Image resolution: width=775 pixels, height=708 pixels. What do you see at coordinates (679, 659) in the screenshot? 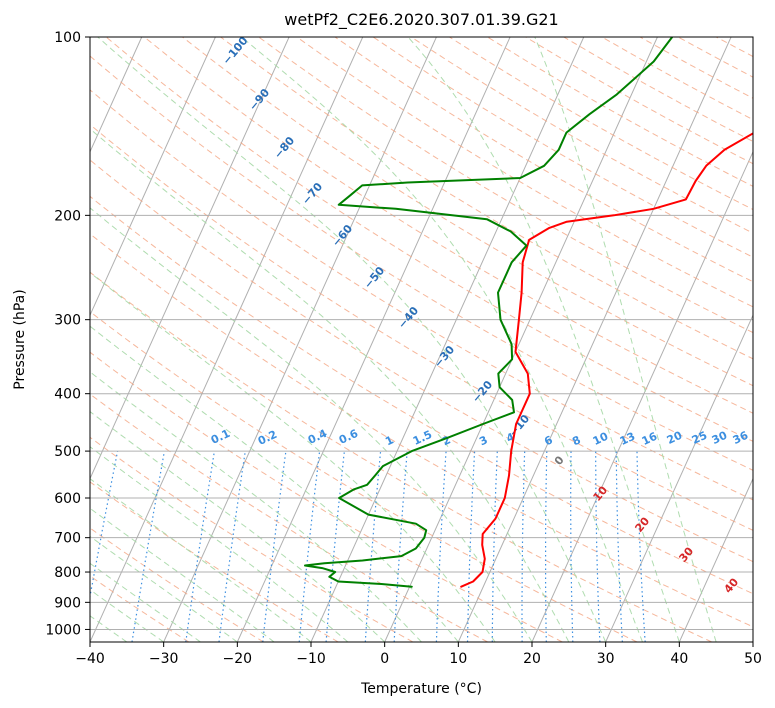
I see `x-tick-label: 40` at bounding box center [679, 659].